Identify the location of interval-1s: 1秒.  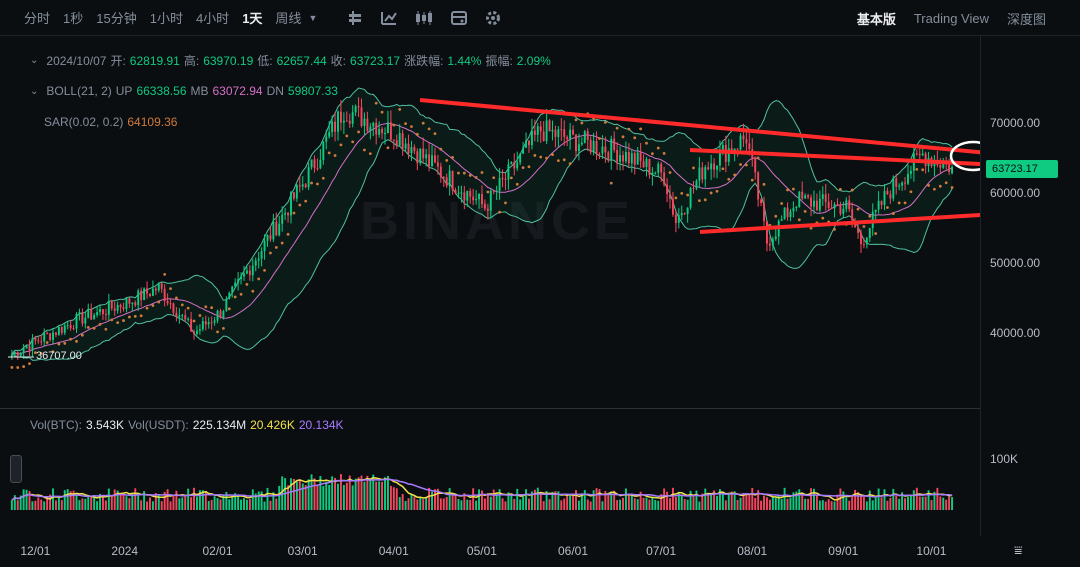
(73, 18).